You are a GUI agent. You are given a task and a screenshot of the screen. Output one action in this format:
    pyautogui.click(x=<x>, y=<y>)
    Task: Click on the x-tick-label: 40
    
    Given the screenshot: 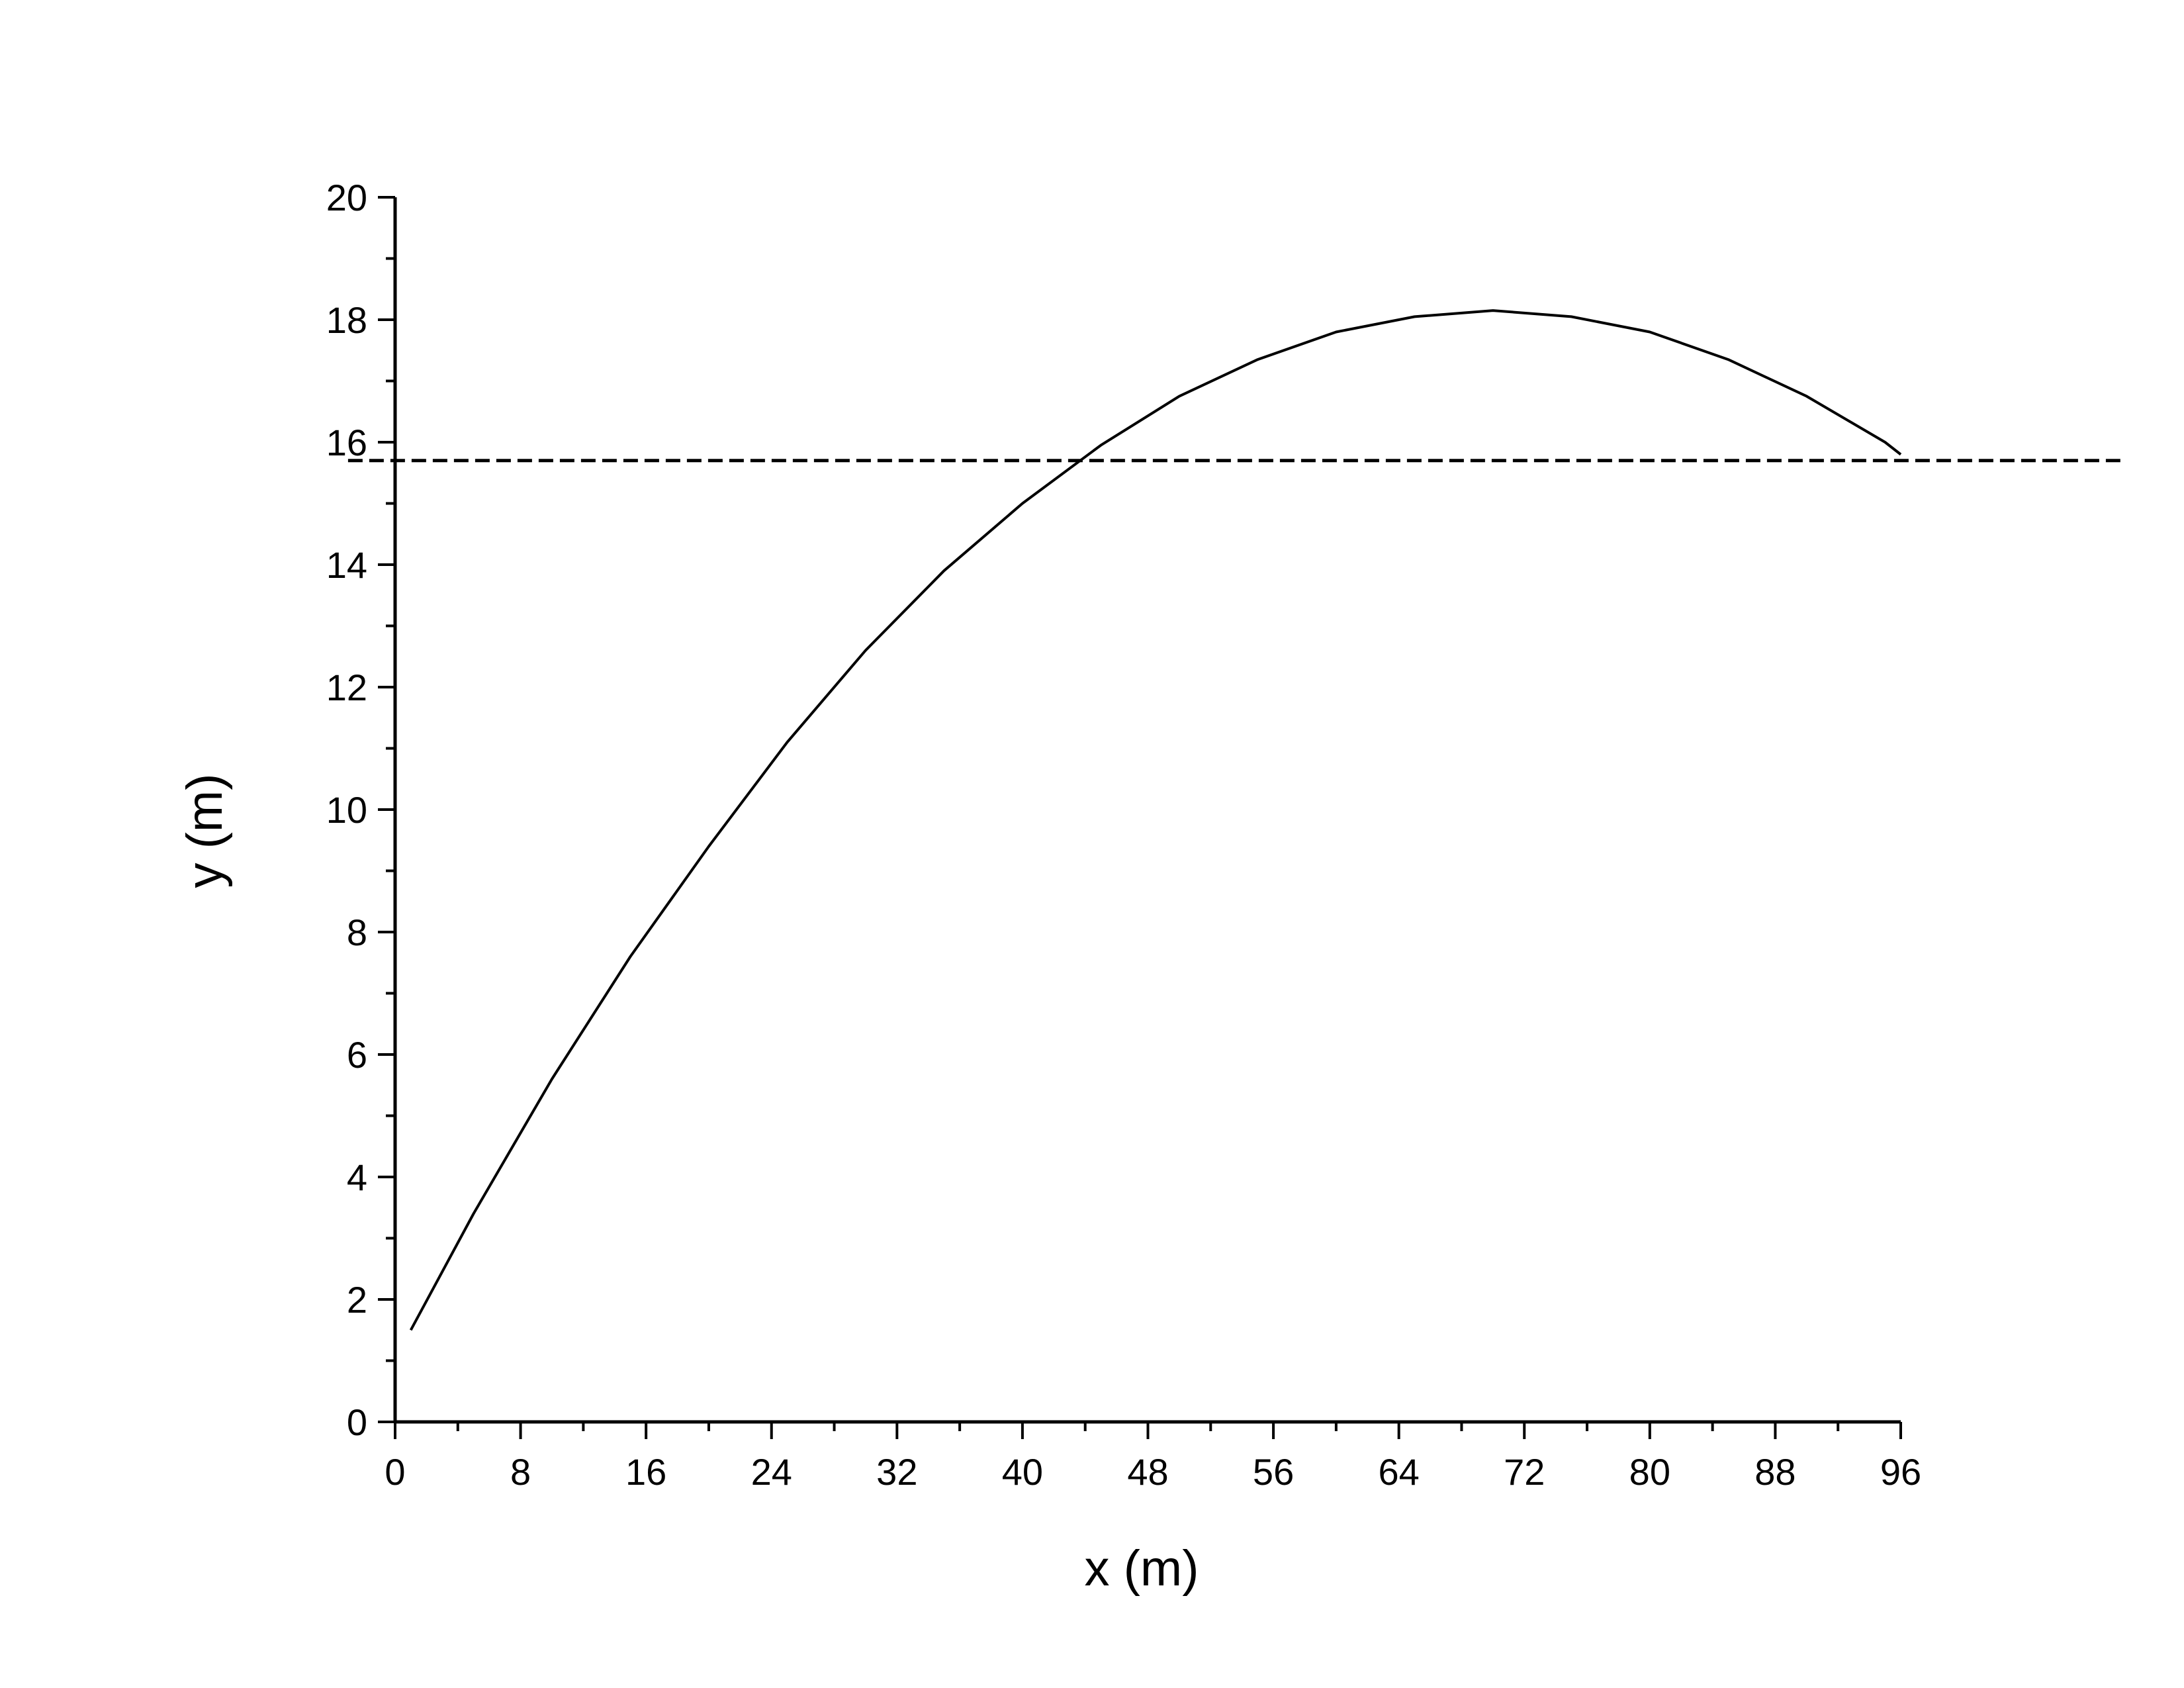 What is the action you would take?
    pyautogui.click(x=1022, y=1472)
    